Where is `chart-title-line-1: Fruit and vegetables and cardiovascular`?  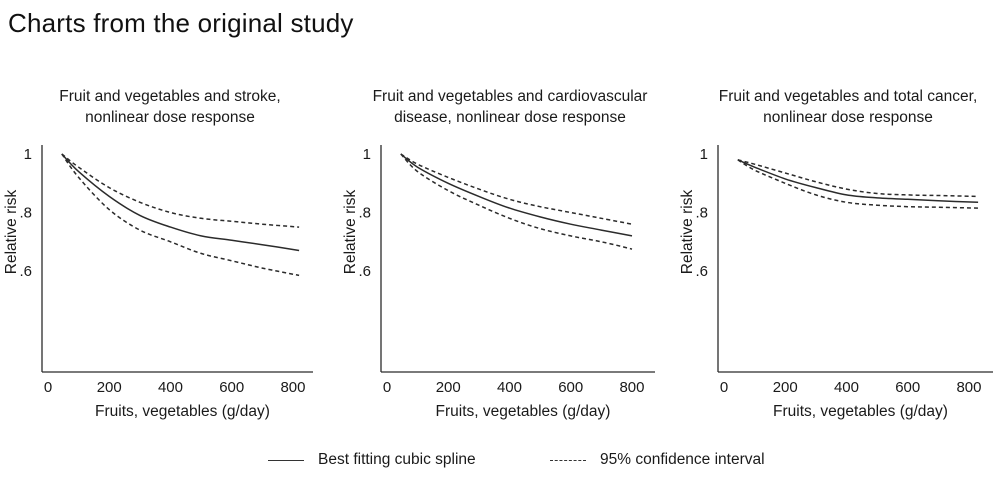 chart-title-line-1: Fruit and vegetables and cardiovascular is located at coordinates (510, 96).